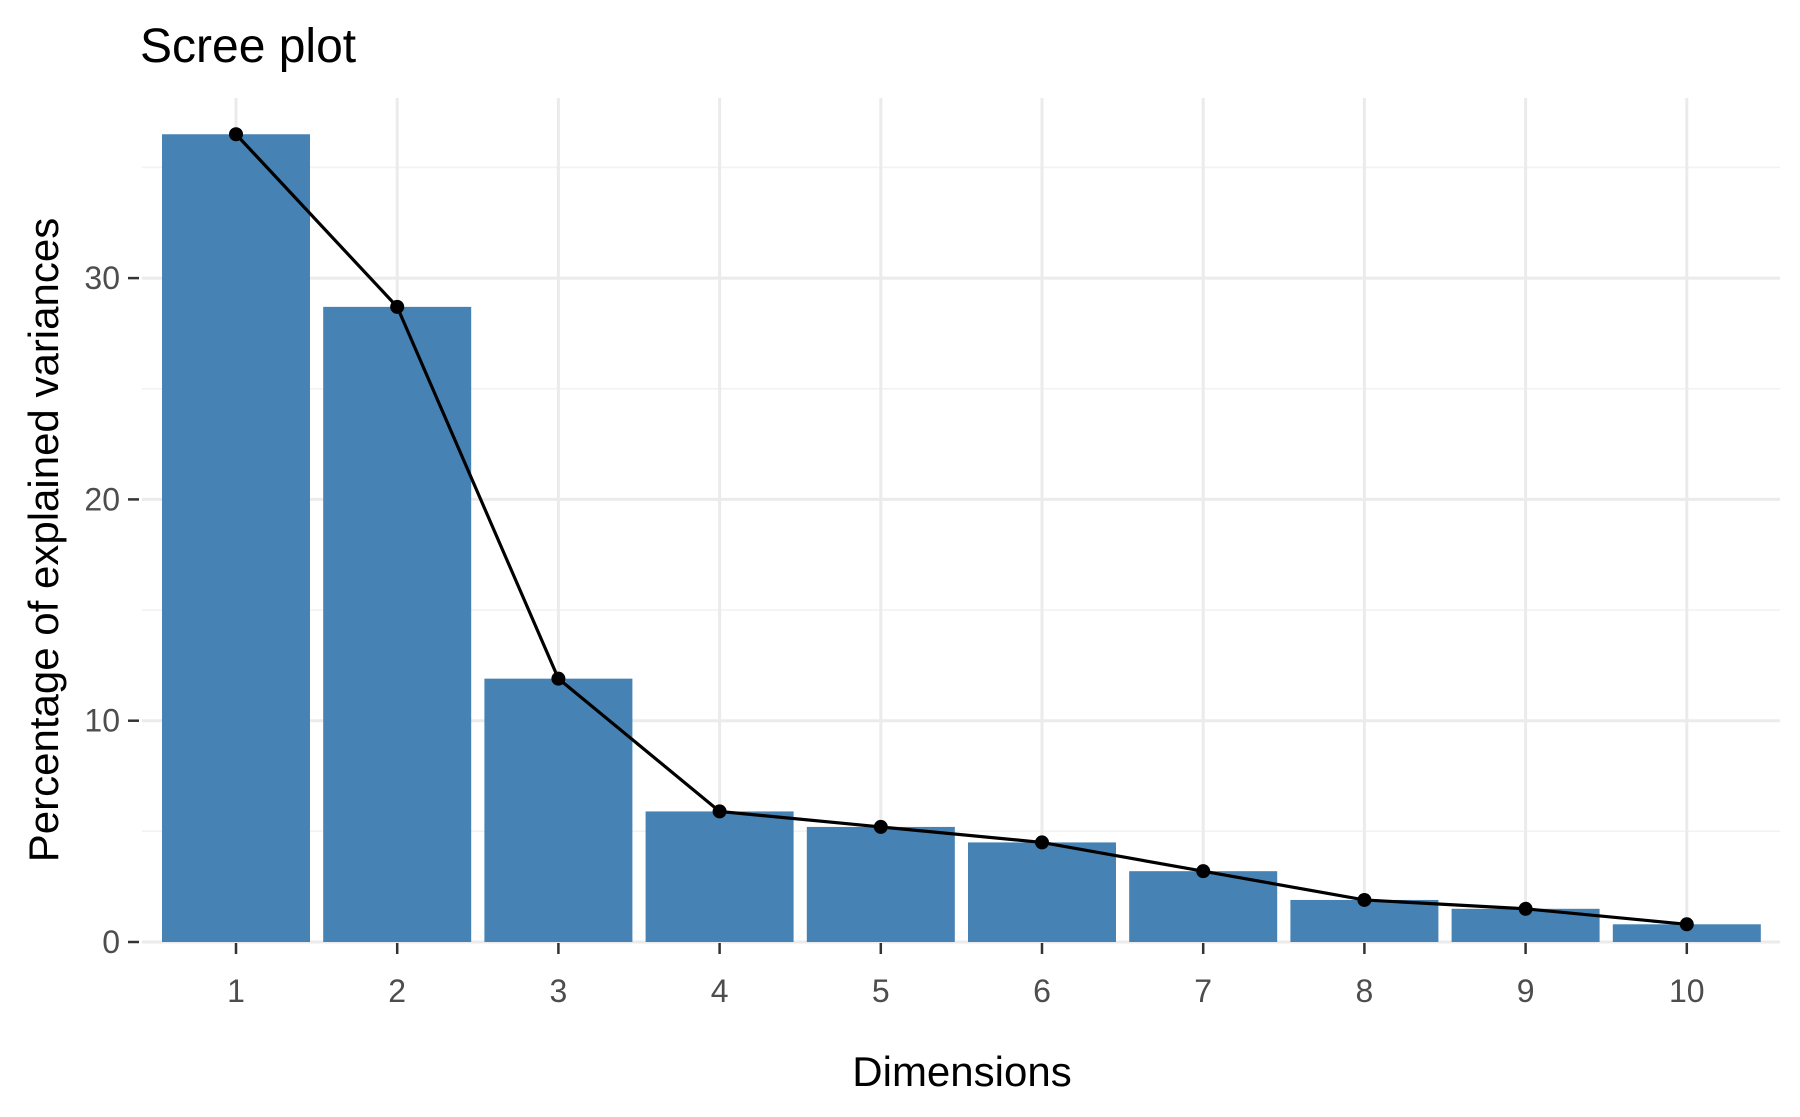  I want to click on y-tick-label: 20, so click(102, 499).